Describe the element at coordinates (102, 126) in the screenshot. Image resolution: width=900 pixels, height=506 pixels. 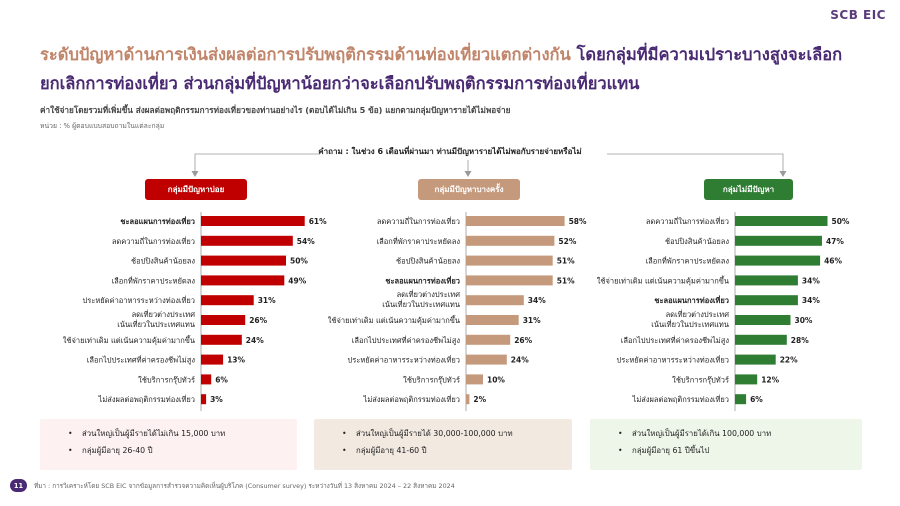
I see `unit-note: หน่วย : % ผู้ตอบแบบสอบถามในแต่ละกลุ่ม` at that location.